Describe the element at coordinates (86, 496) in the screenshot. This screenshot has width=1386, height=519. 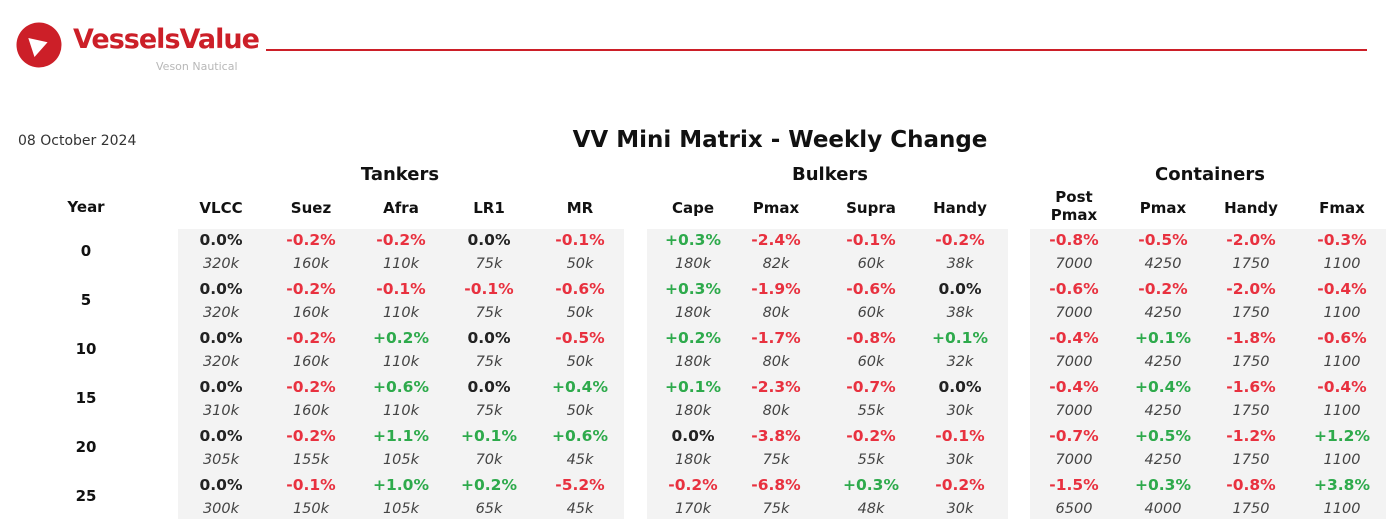
I see `year-label: 25` at that location.